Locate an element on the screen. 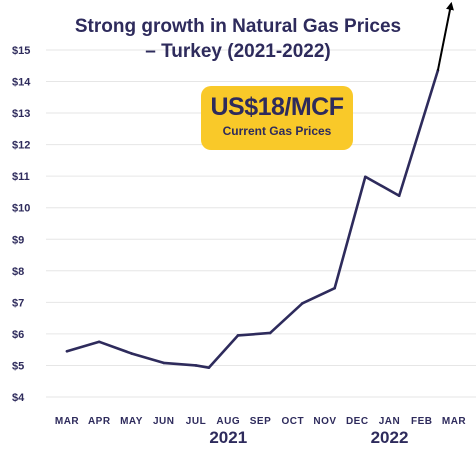 This screenshot has height=454, width=476. chart-title-line-2: – Turkey (2021-2022) is located at coordinates (238, 51).